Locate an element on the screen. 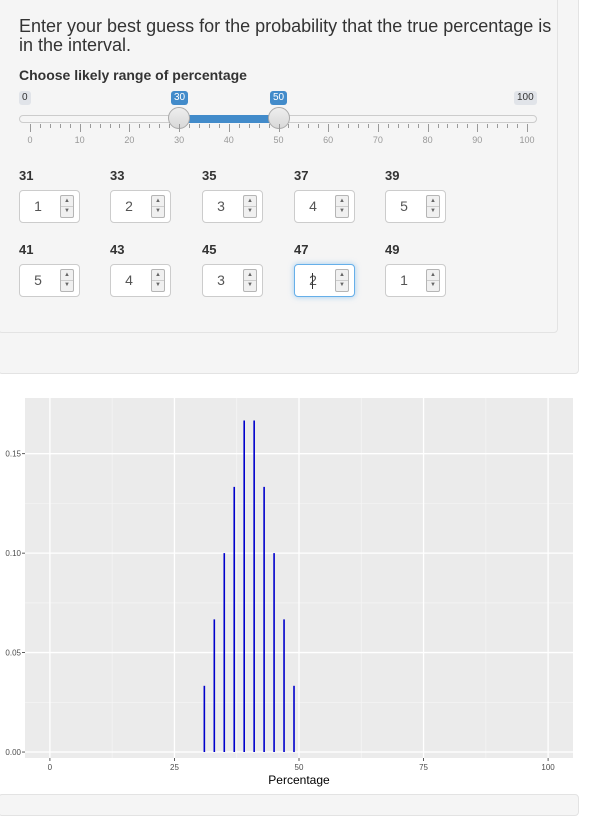 The width and height of the screenshot is (592, 816). number-input-39: 5 ▲ ▼ is located at coordinates (415, 206).